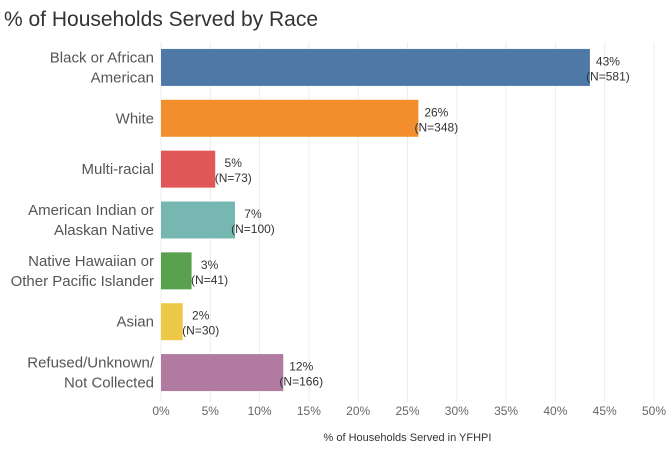 The height and width of the screenshot is (451, 669). I want to click on category-label: Refused/Unknown/, so click(91, 363).